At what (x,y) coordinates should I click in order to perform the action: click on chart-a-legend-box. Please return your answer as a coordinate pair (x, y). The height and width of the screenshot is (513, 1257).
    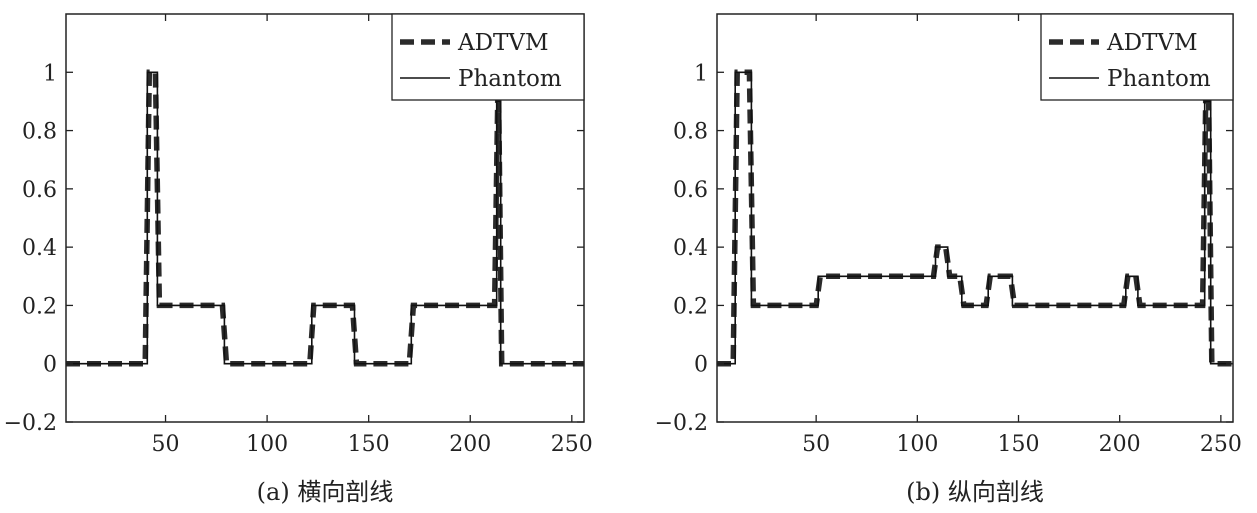
    Looking at the image, I should click on (488, 57).